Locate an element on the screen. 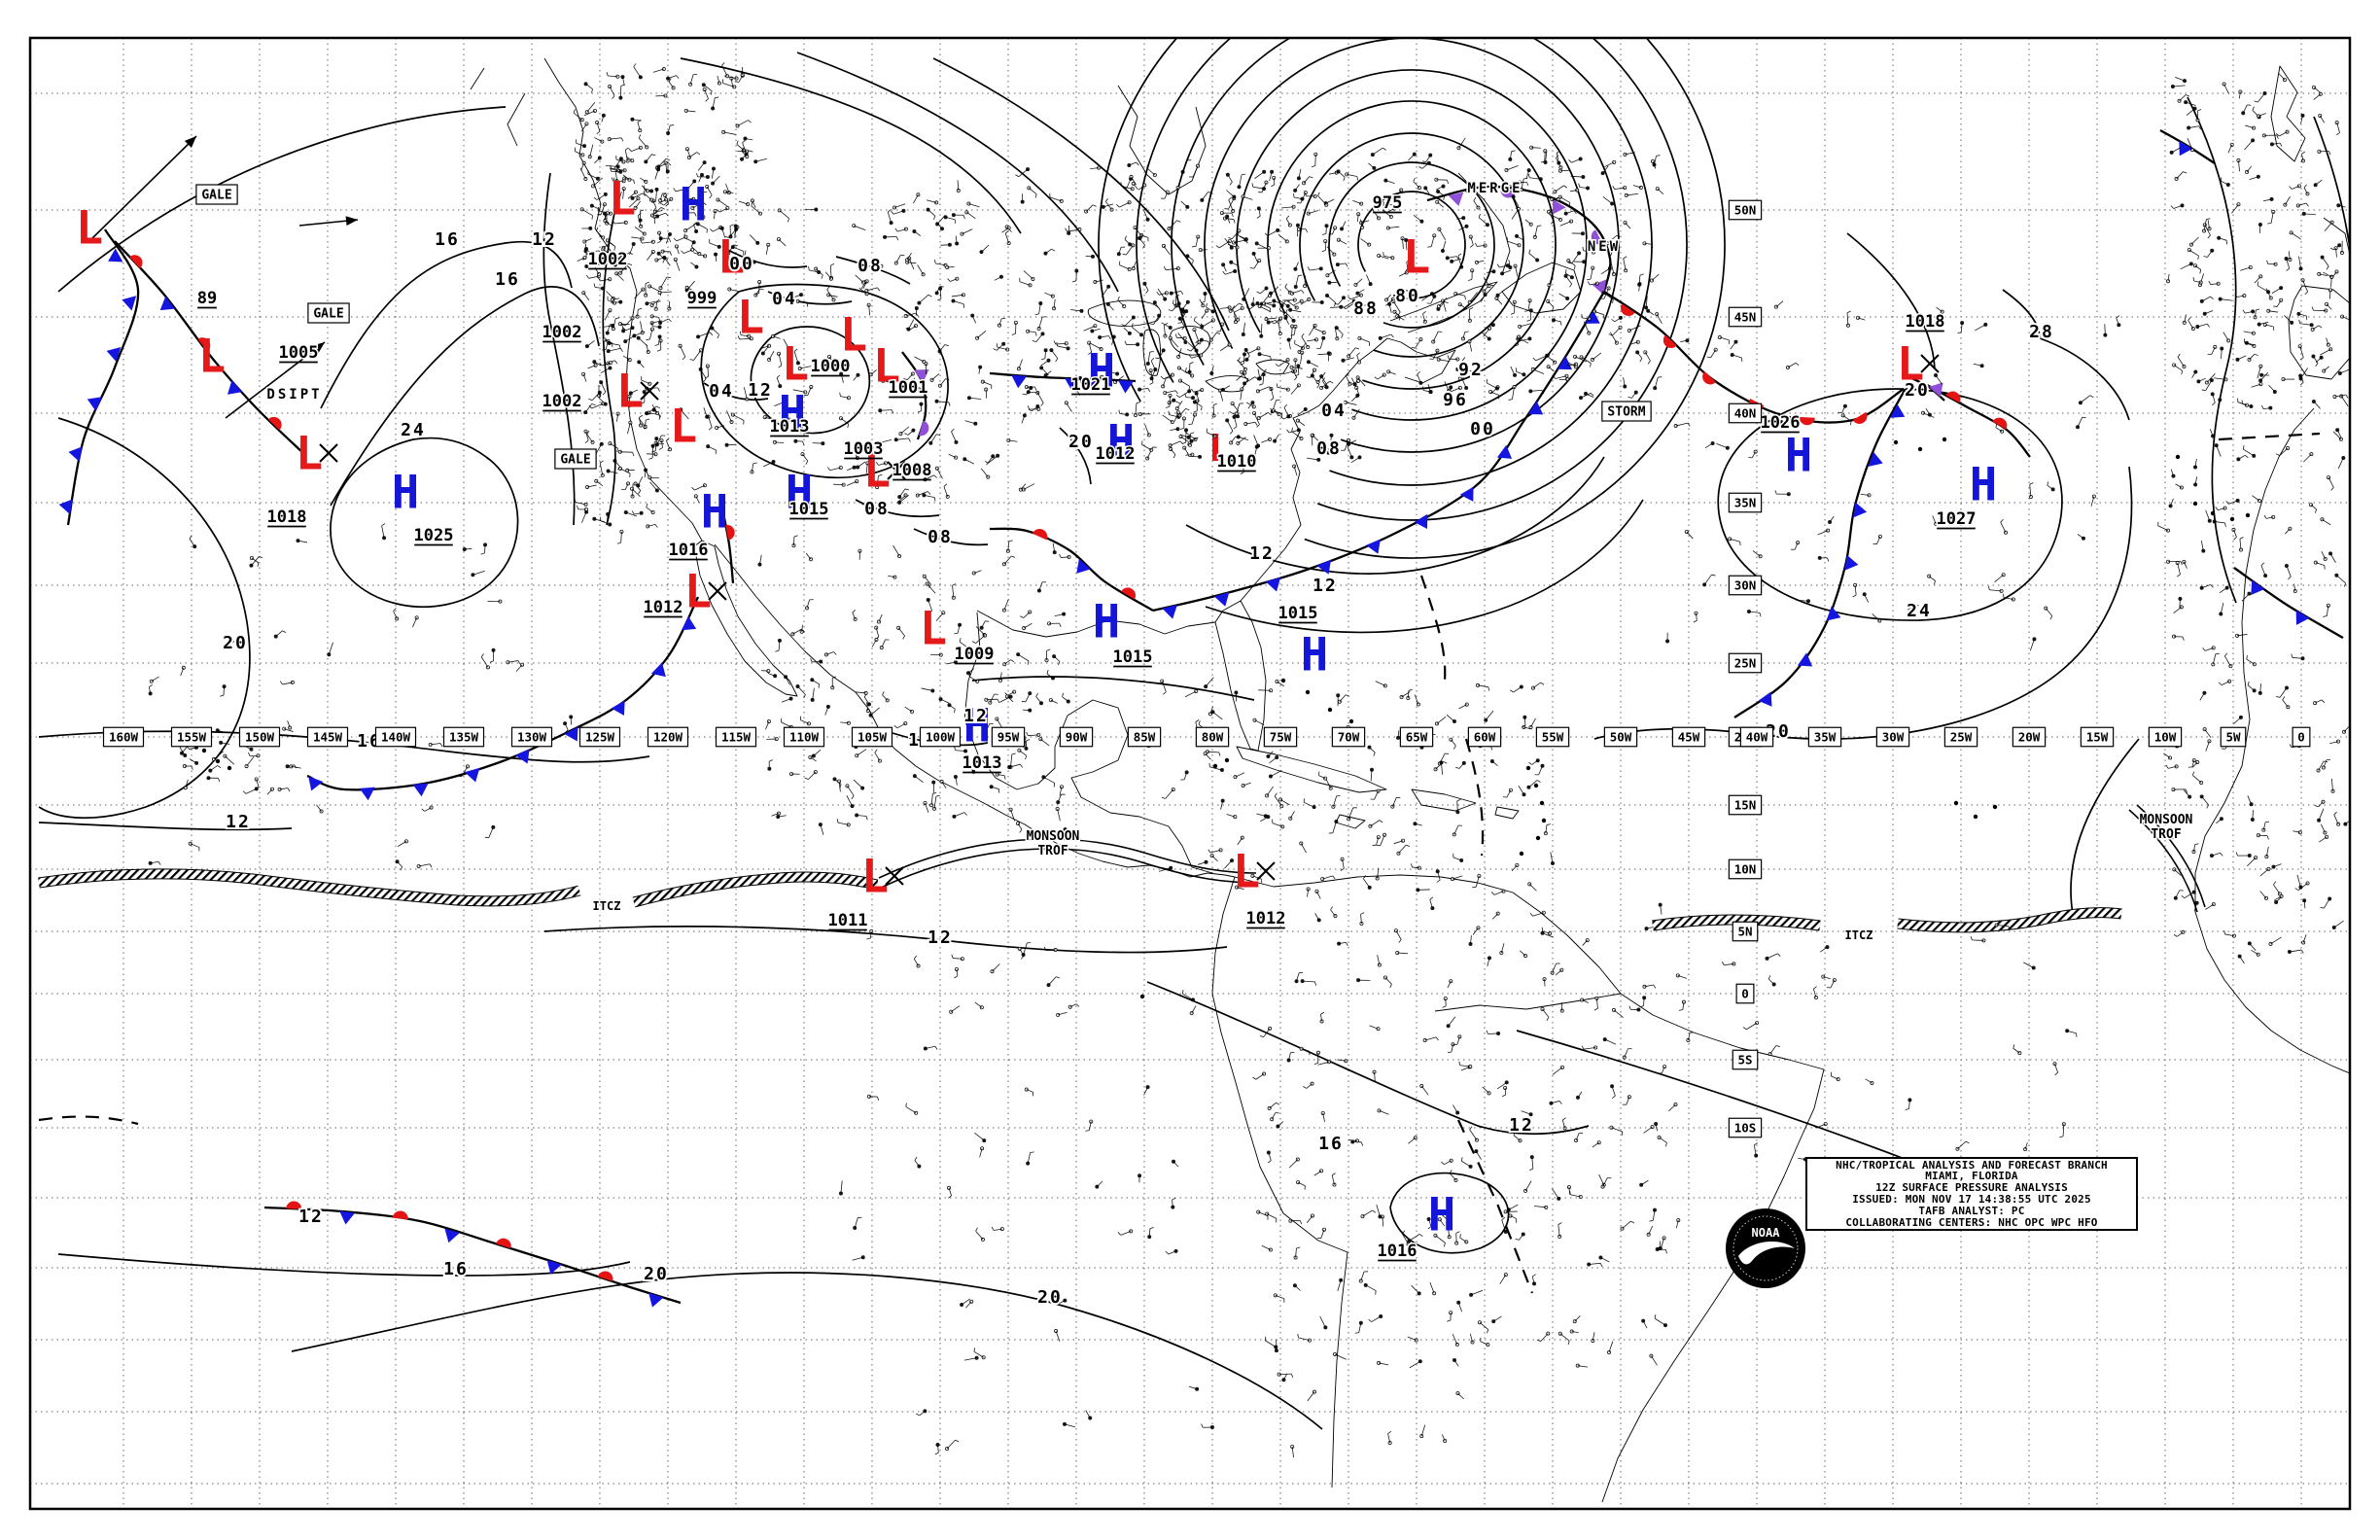  lat-label-45n: 45N is located at coordinates (1745, 317).